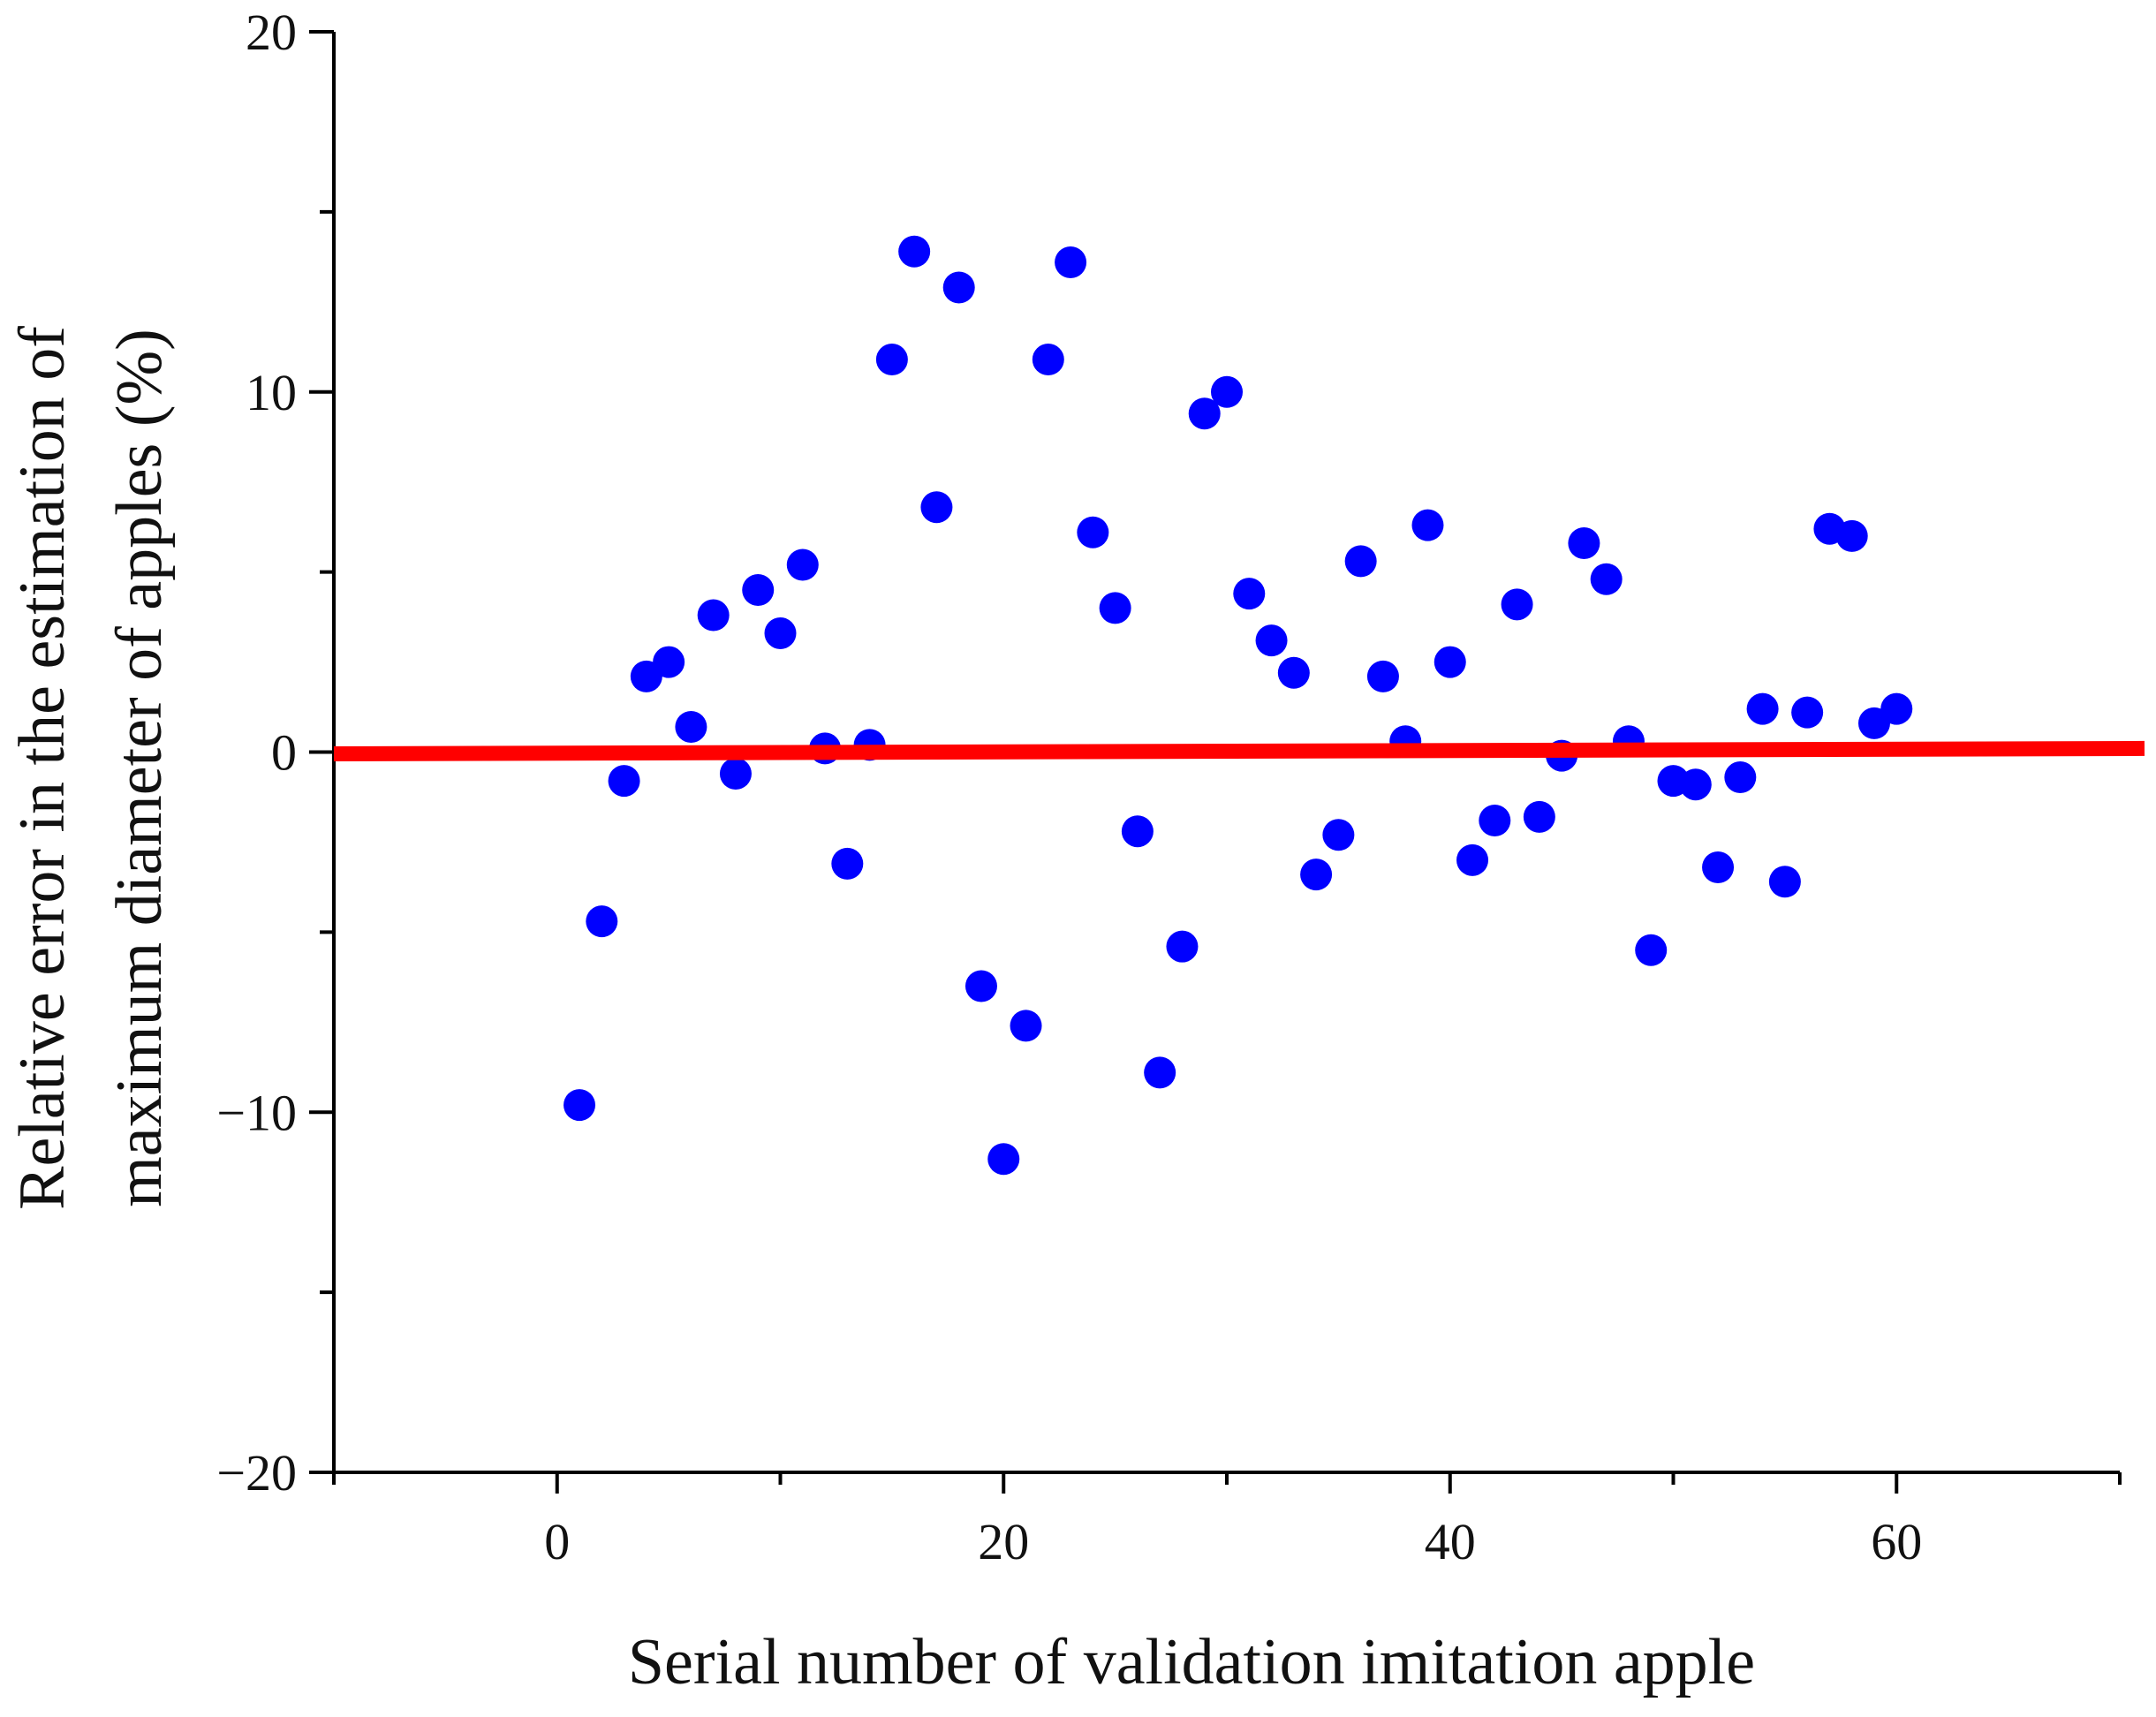 Image resolution: width=2156 pixels, height=1717 pixels. What do you see at coordinates (256, 1472) in the screenshot?
I see `y-tick-label: −20` at bounding box center [256, 1472].